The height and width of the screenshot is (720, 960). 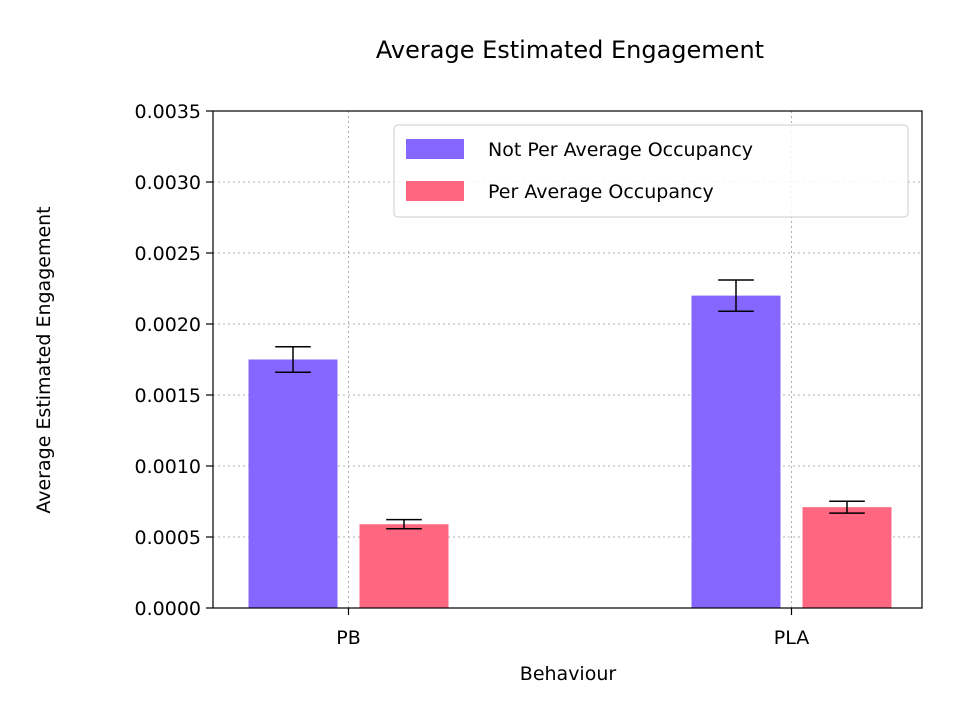 I want to click on legend-box, so click(x=651, y=171).